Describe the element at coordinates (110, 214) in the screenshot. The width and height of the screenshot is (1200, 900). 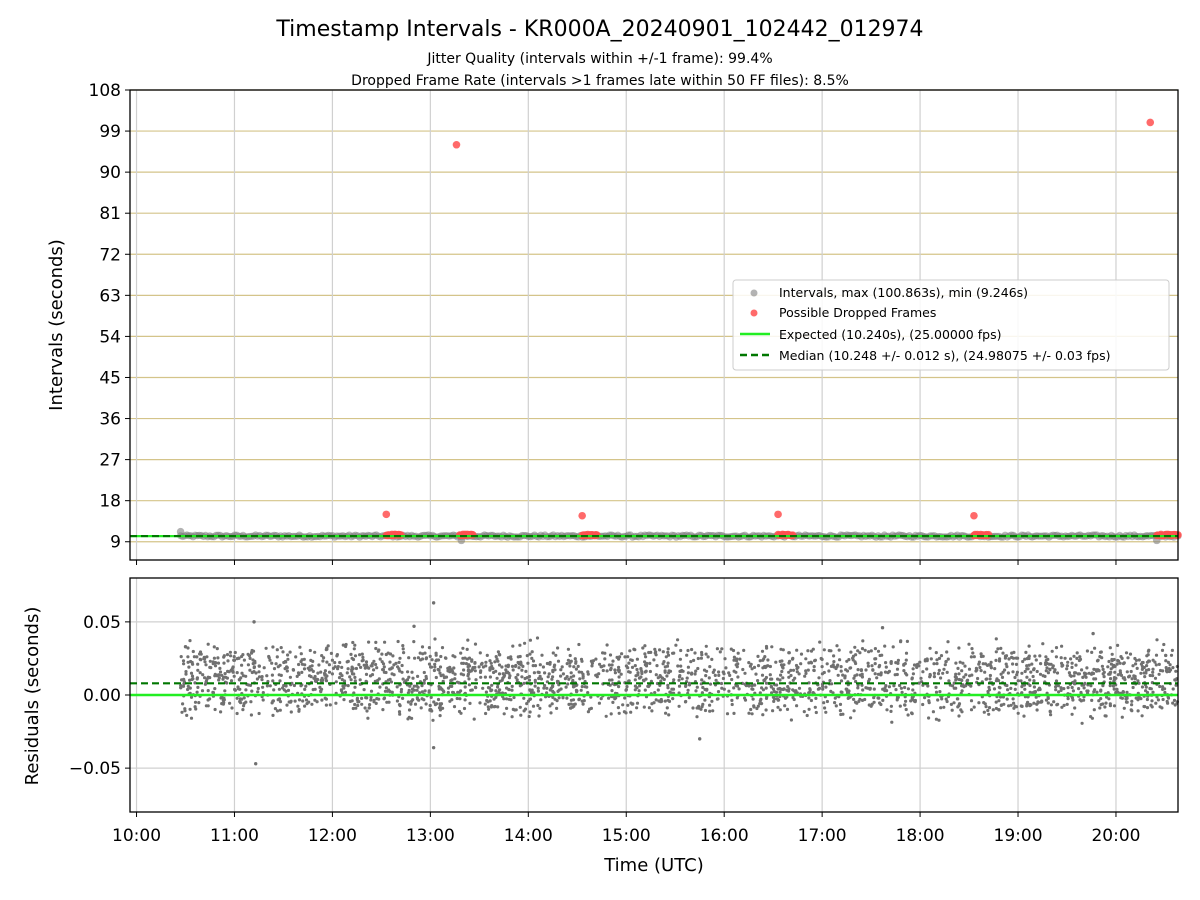
I see `top-ytick-label: 81` at that location.